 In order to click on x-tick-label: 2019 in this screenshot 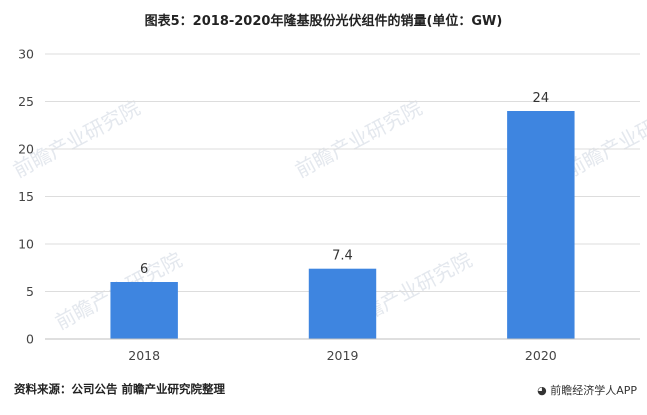, I will do `click(343, 355)`.